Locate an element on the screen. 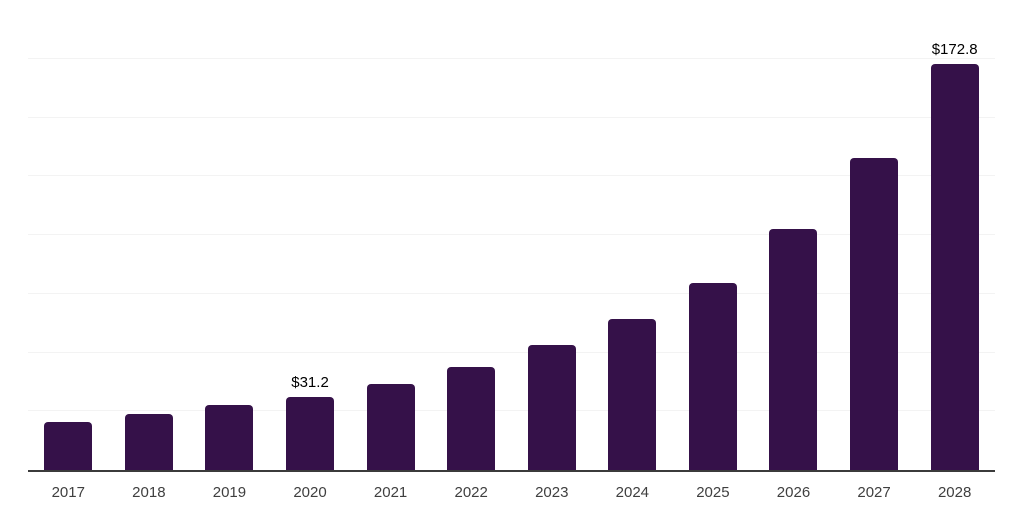 The width and height of the screenshot is (1024, 512). x-tick-2017: 2017 is located at coordinates (68, 492).